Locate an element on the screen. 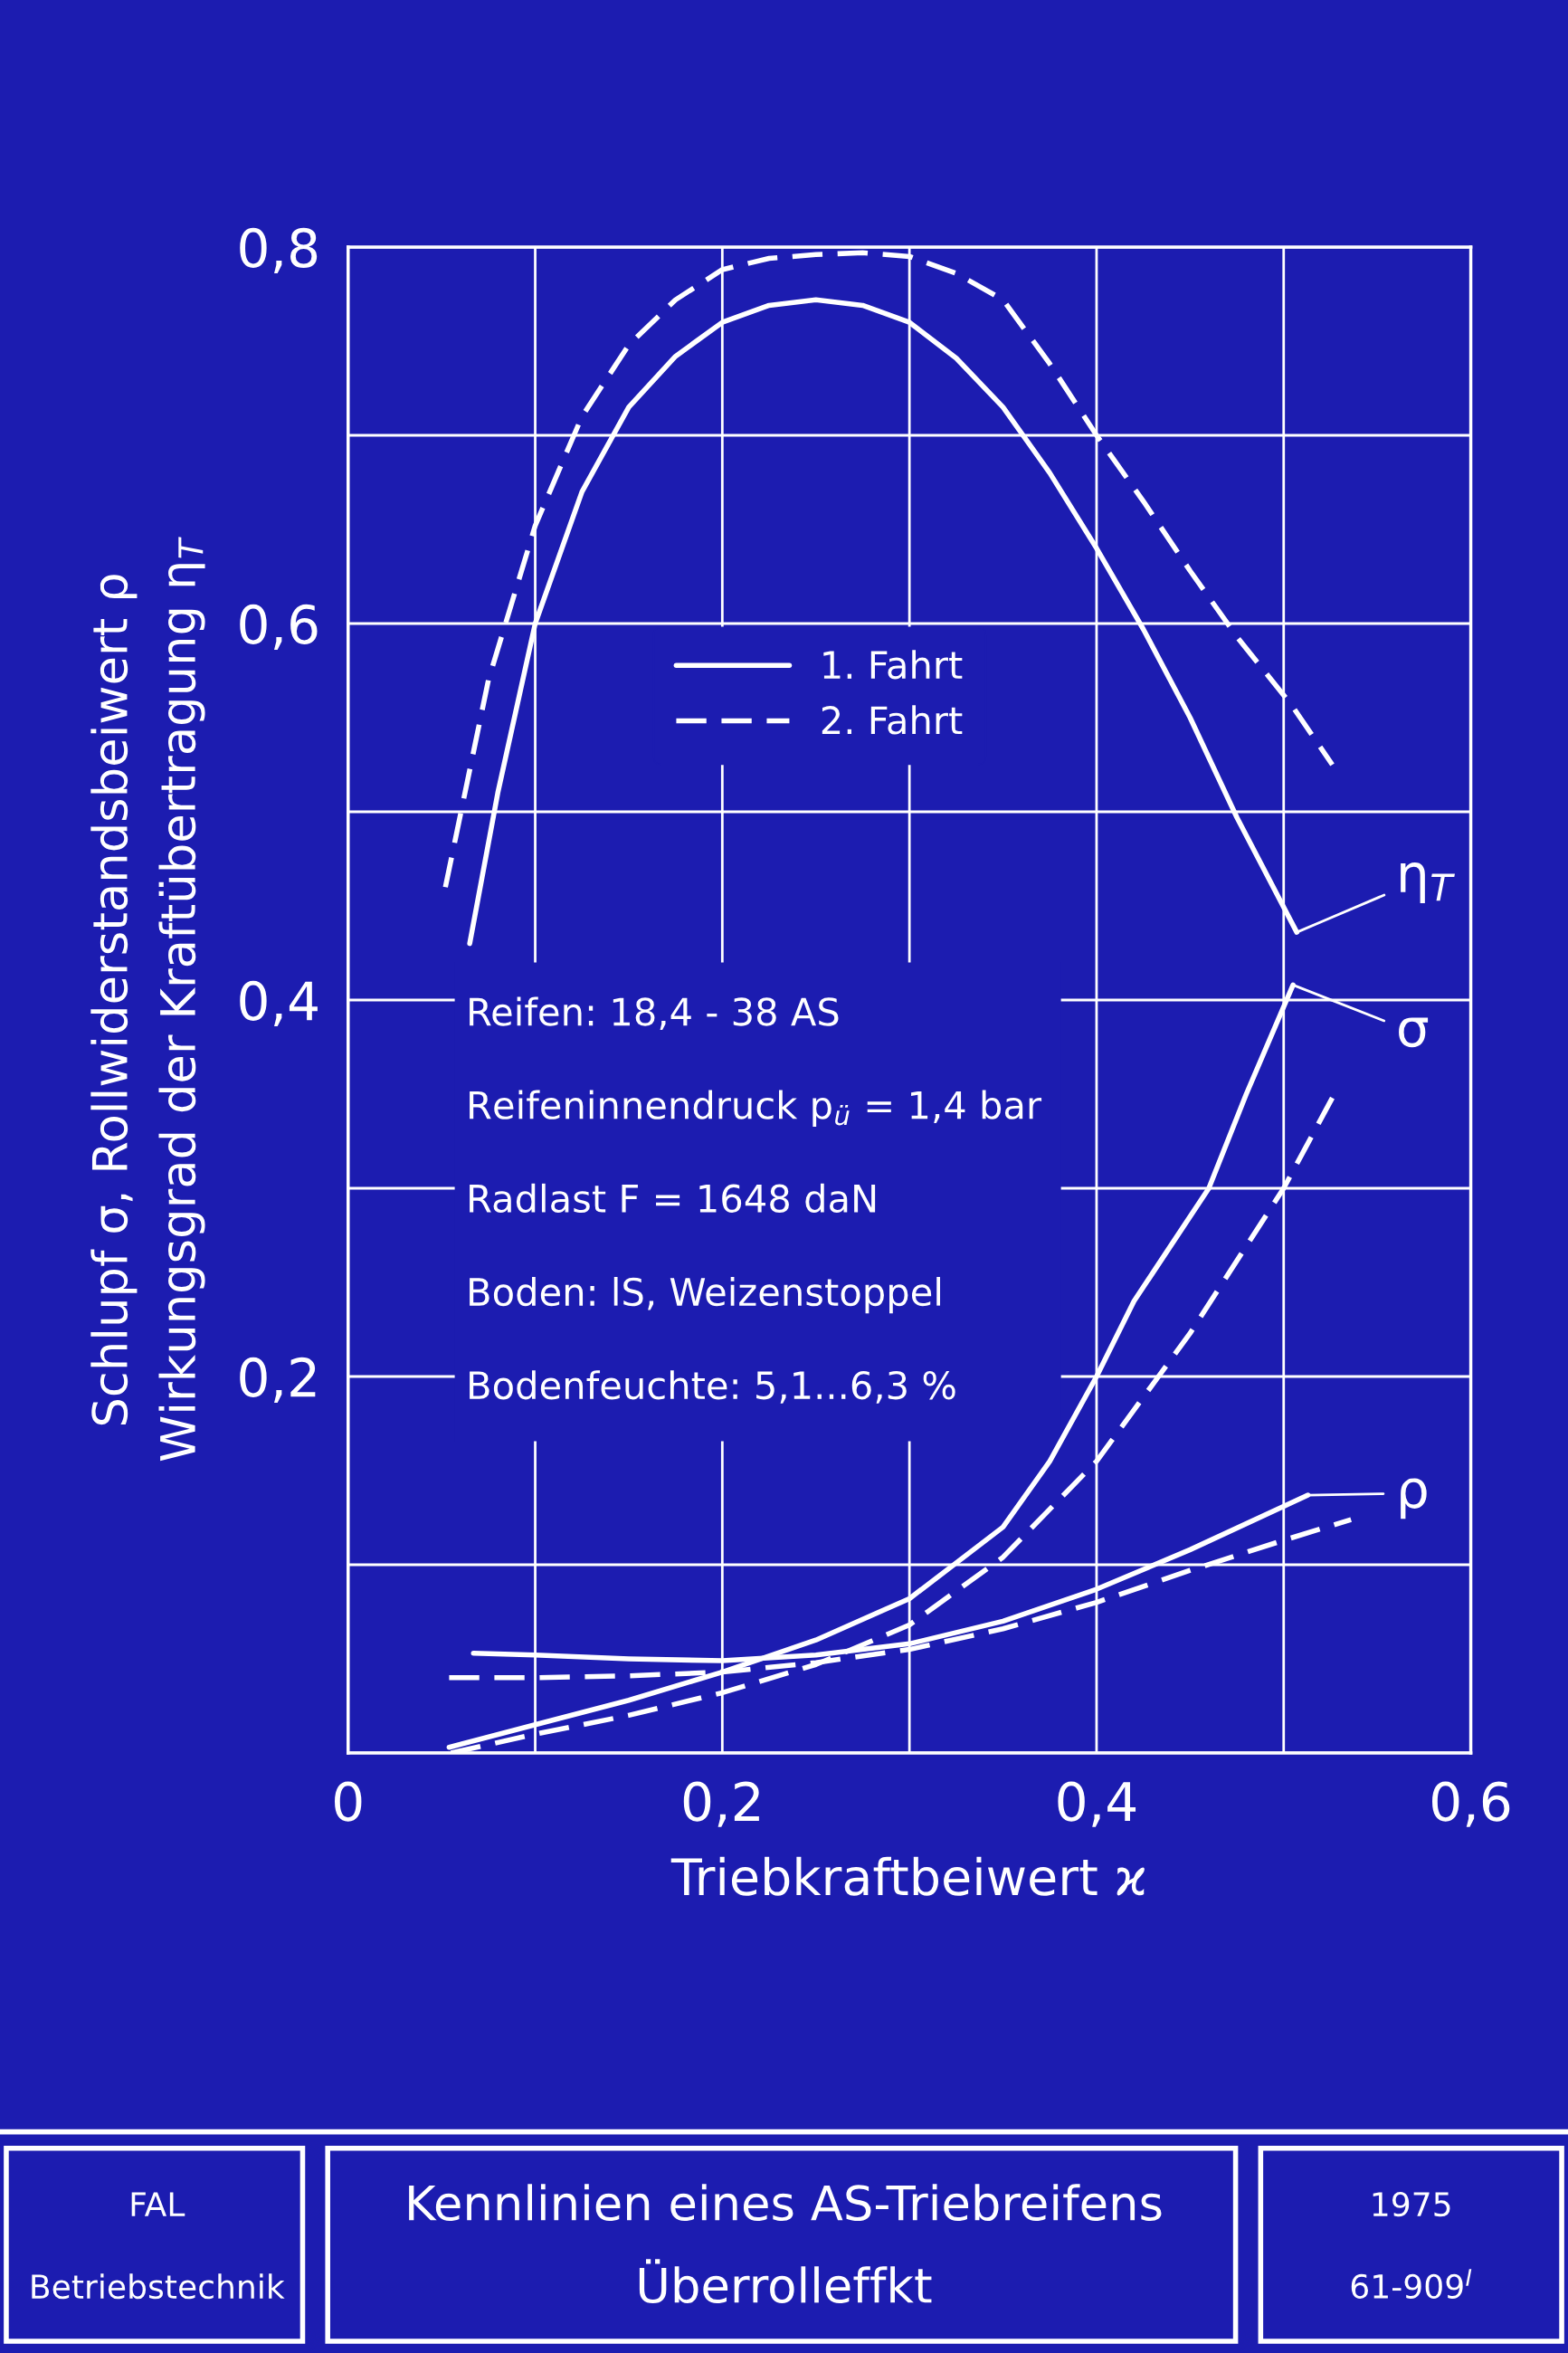 Image resolution: width=1568 pixels, height=2353 pixels. text: Betriebstechnik is located at coordinates (159, 2287).